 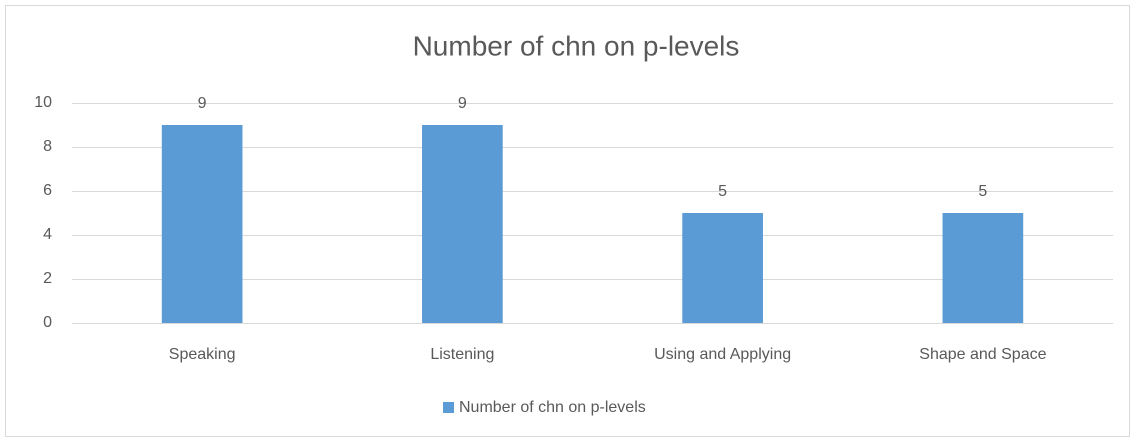 I want to click on chart-title: Number of chn on p-levels, so click(x=576, y=45).